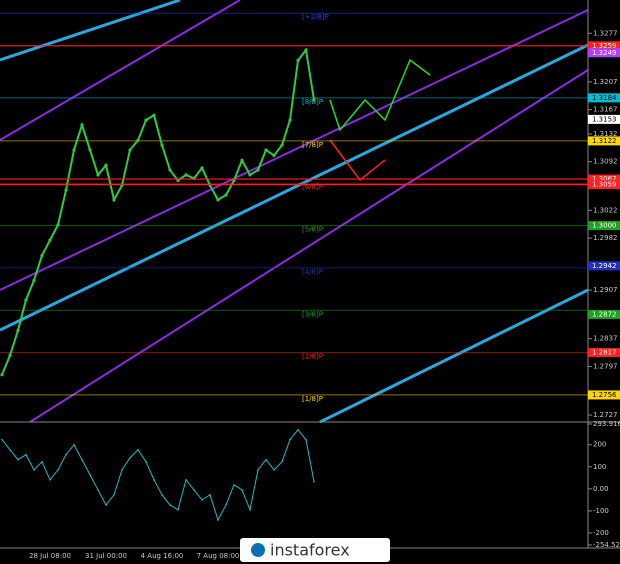  I want to click on murray-label: [5/8]P, so click(312, 230).